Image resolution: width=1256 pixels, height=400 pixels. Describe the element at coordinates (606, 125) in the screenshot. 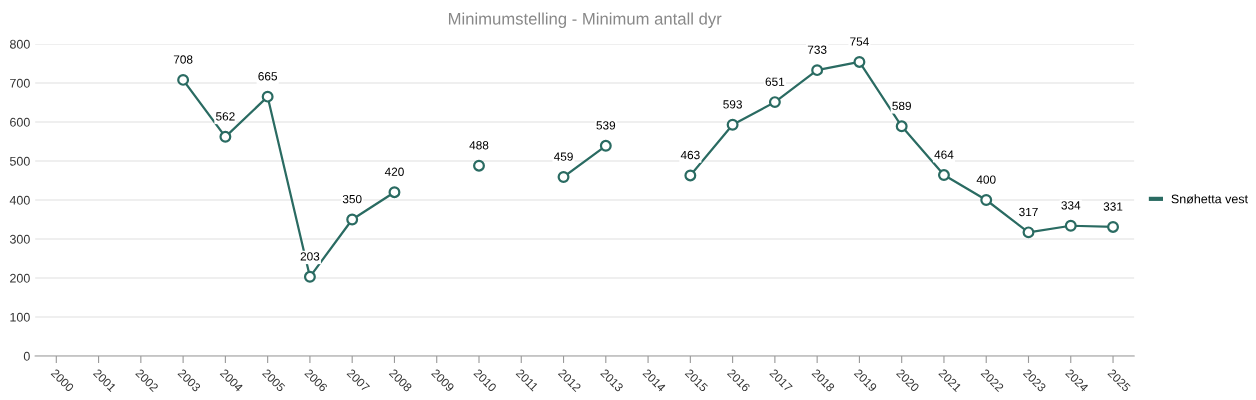

I see `data-label: 539` at that location.